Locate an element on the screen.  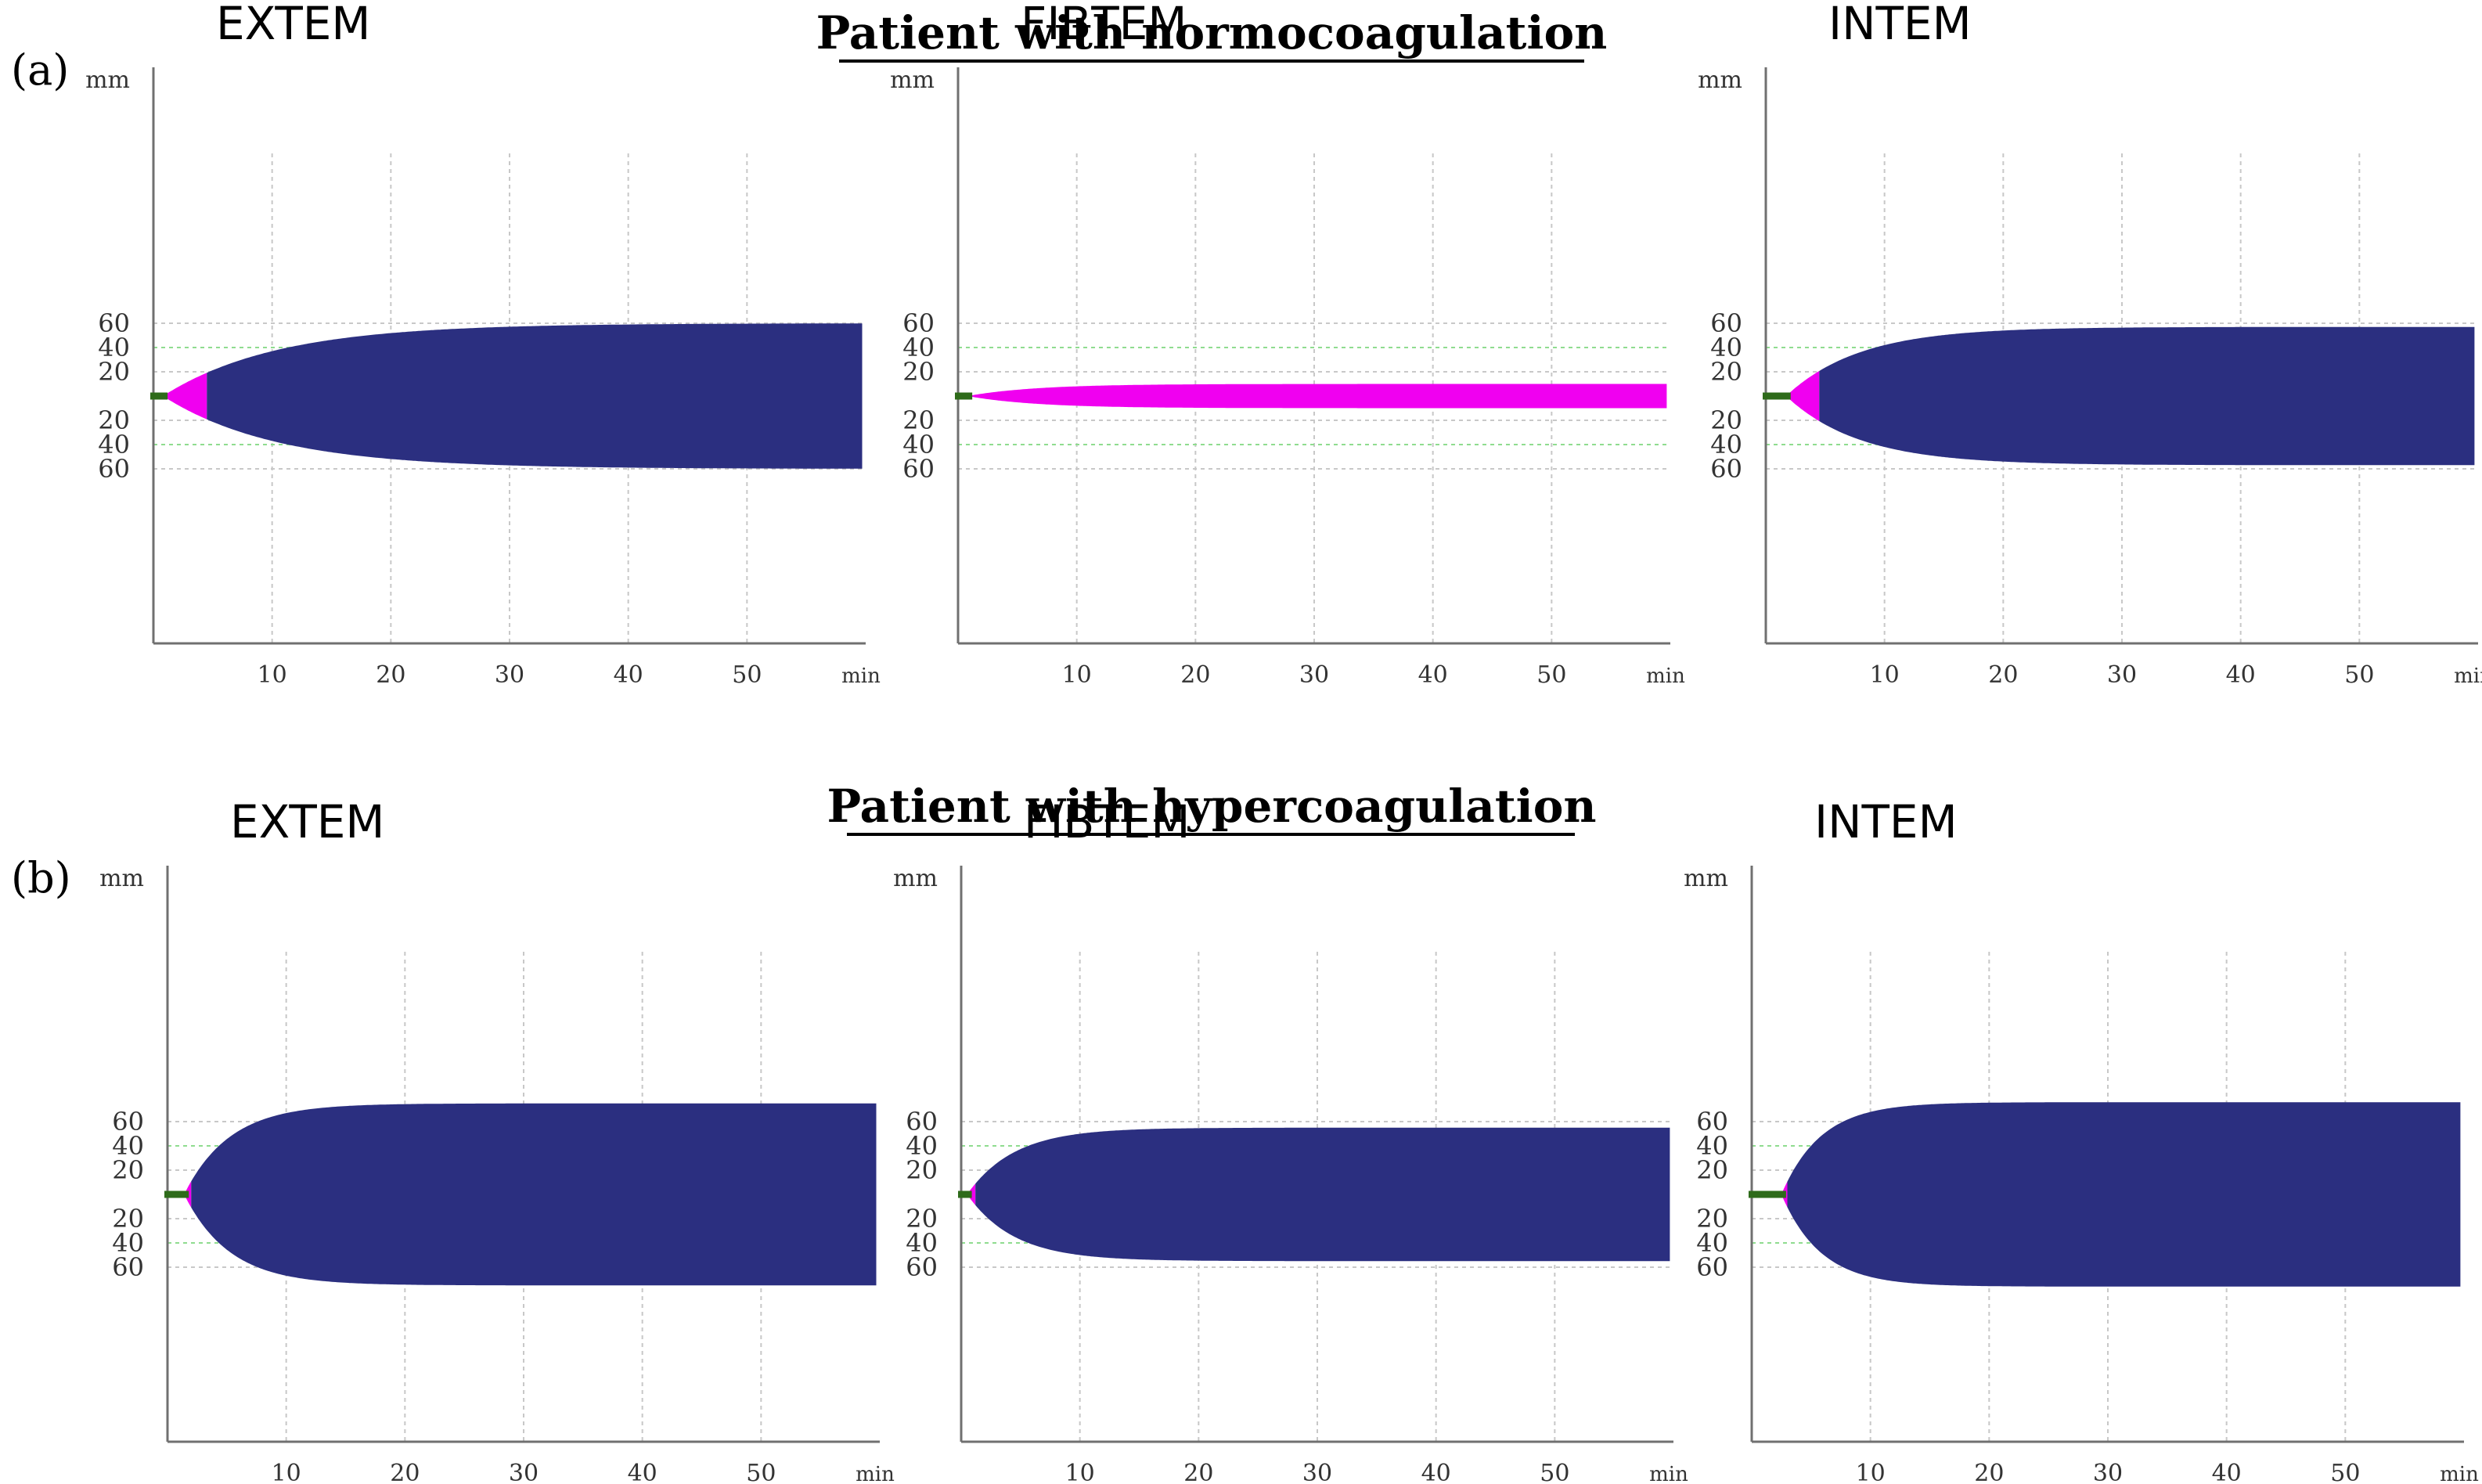
section-b-title: Patient with hypercoagulation is located at coordinates (1212, 806).